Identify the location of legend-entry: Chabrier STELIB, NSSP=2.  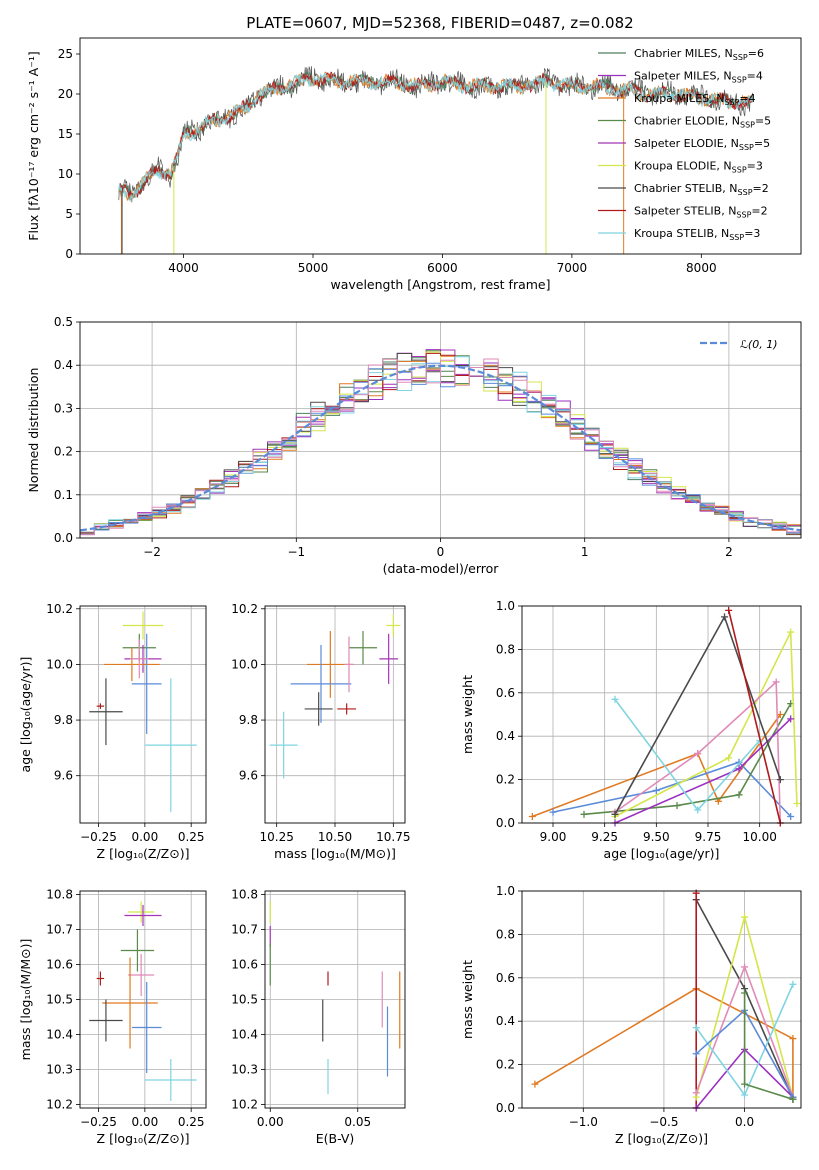
(701, 189).